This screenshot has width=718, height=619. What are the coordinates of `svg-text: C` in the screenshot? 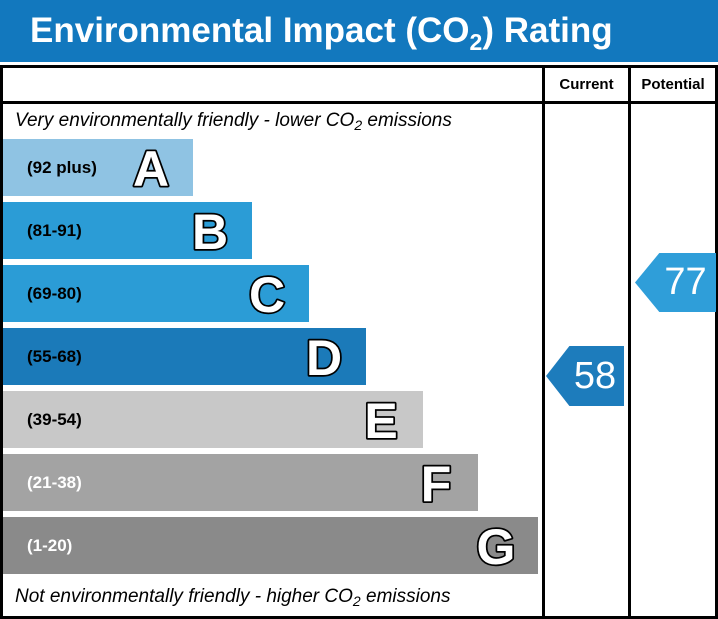 It's located at (267, 294).